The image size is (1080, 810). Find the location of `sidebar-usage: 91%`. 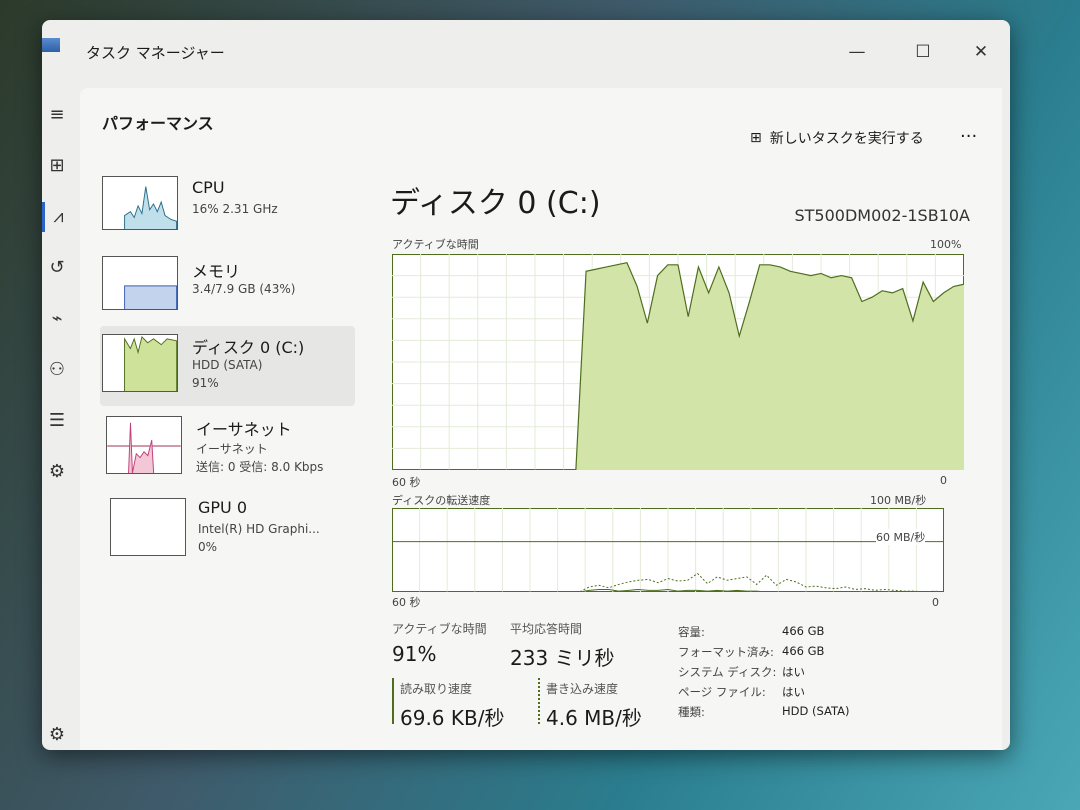

sidebar-usage: 91% is located at coordinates (205, 383).